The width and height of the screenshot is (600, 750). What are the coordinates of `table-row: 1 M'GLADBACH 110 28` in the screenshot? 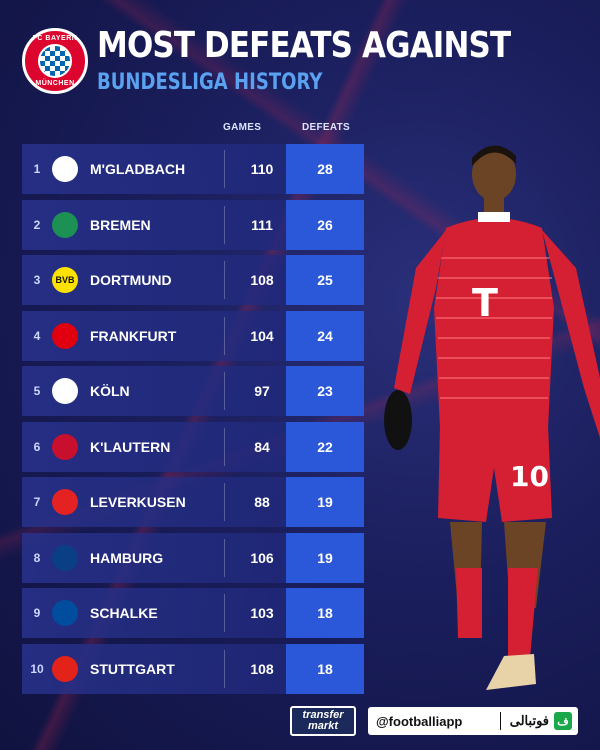 It's located at (193, 169).